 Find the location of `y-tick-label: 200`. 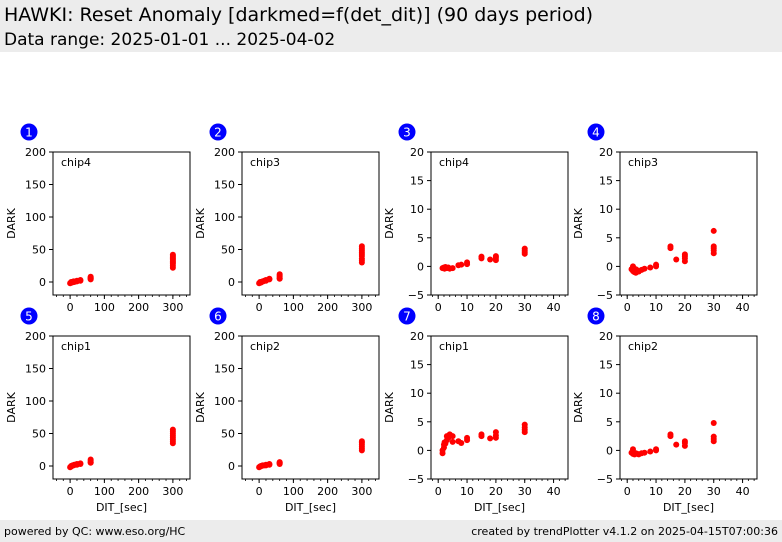

y-tick-label: 200 is located at coordinates (35, 336).